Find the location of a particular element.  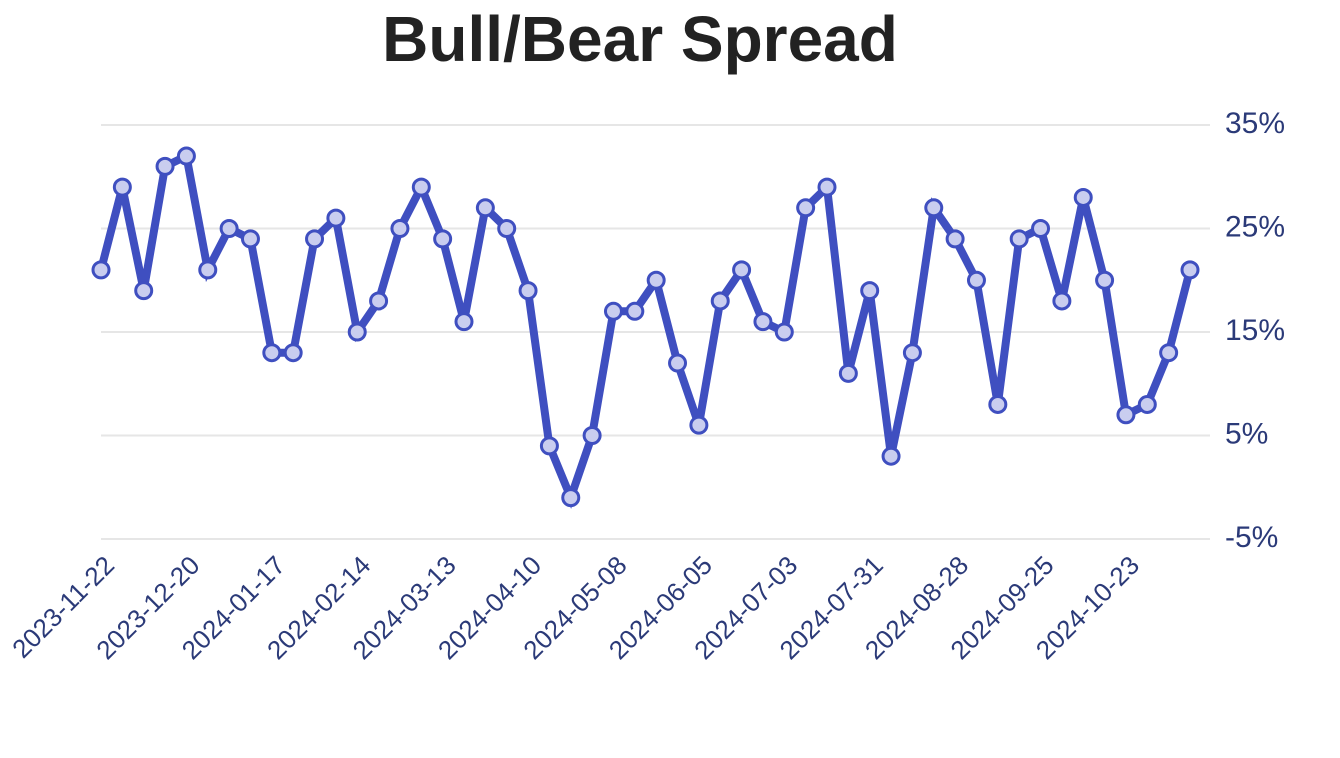

y-tick-label: -5% is located at coordinates (1251, 537).